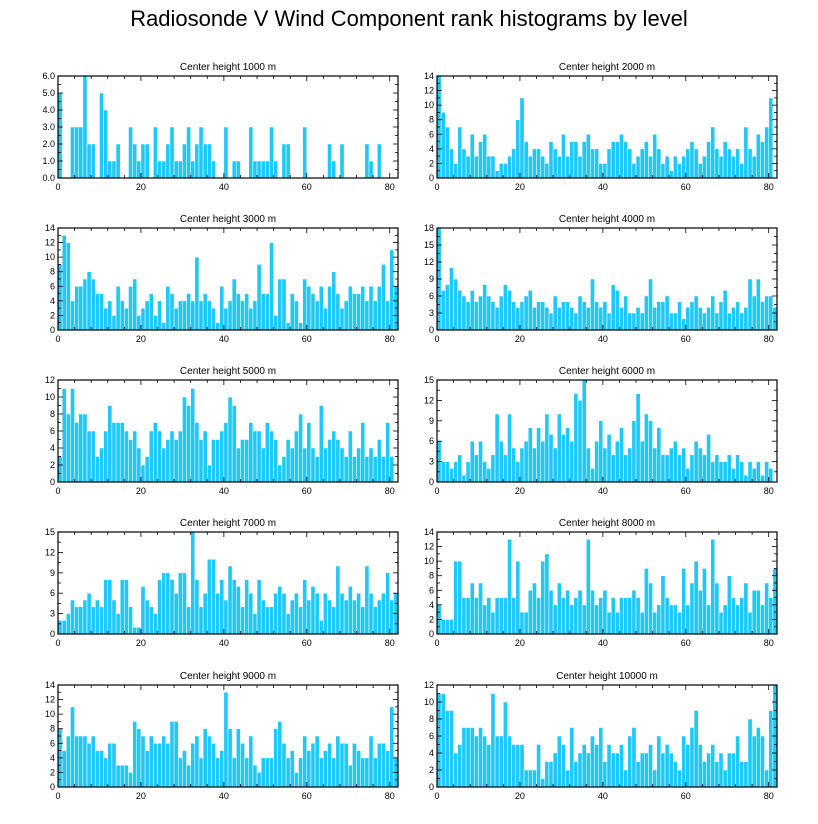 The image size is (818, 824). I want to click on y-tick-label: 9, so click(52, 573).